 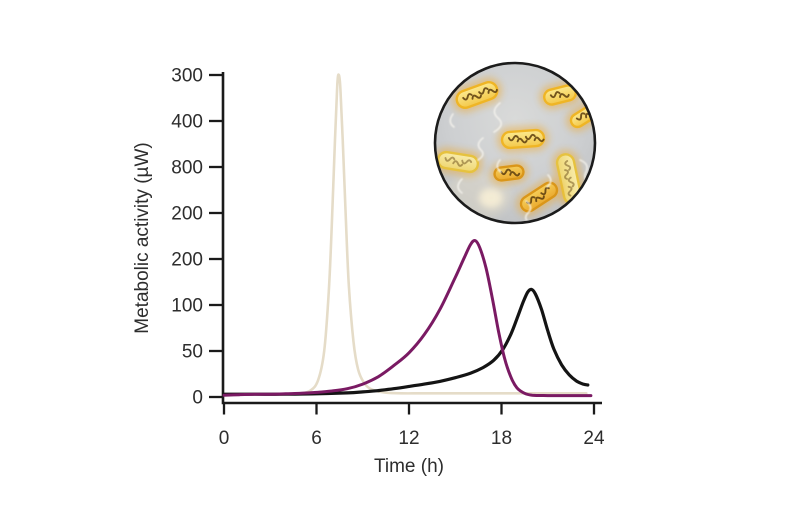 I want to click on out-of-focus-cell, so click(x=491, y=198).